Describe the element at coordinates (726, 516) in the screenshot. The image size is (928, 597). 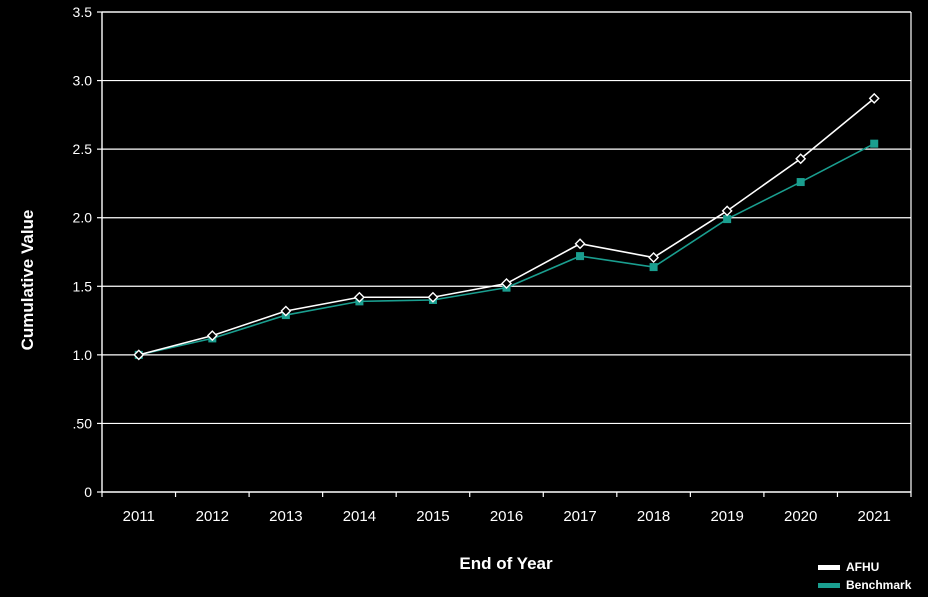
I see `x-tick-label: 2019` at that location.